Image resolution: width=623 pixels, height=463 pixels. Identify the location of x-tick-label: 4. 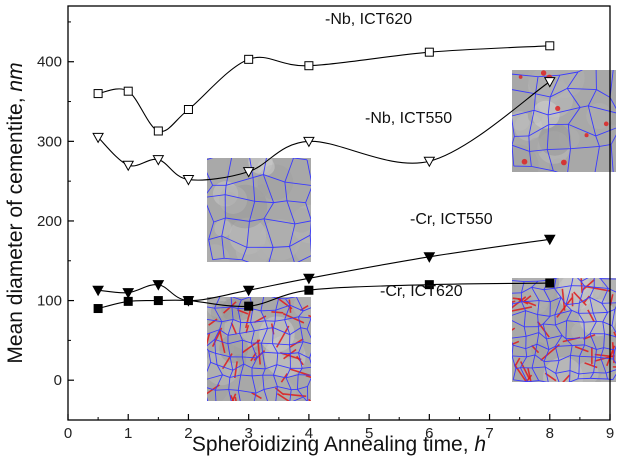
(309, 433).